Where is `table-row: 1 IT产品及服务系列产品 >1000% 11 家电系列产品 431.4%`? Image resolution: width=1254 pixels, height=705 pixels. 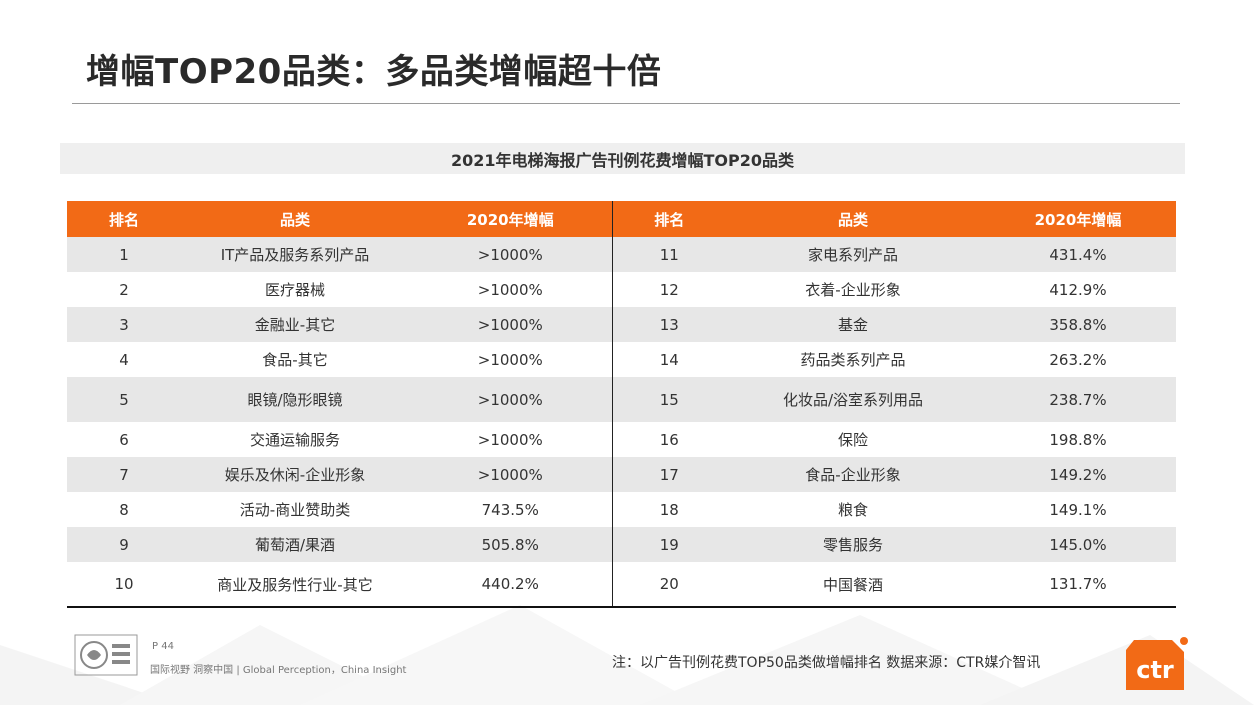
table-row: 1 IT产品及服务系列产品 >1000% 11 家电系列产品 431.4% is located at coordinates (621, 254).